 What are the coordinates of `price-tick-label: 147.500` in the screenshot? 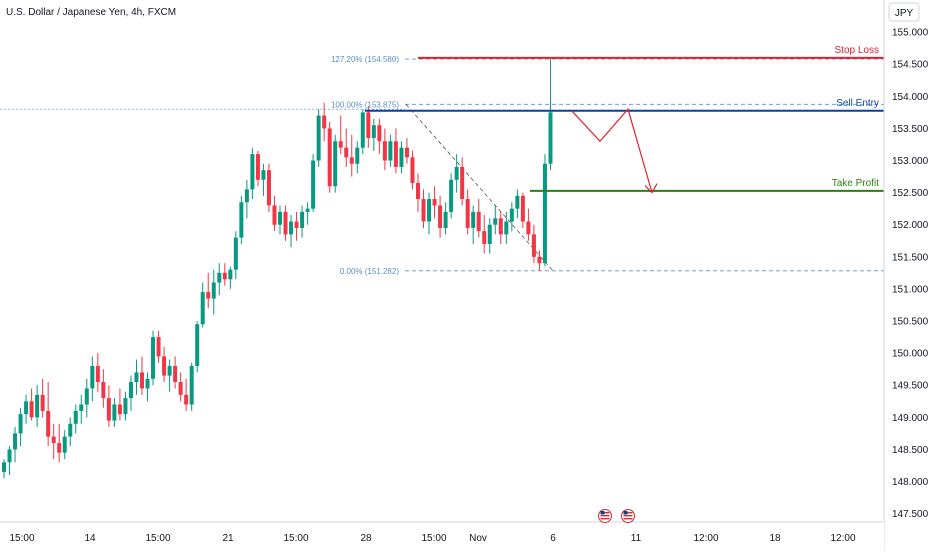 It's located at (910, 514).